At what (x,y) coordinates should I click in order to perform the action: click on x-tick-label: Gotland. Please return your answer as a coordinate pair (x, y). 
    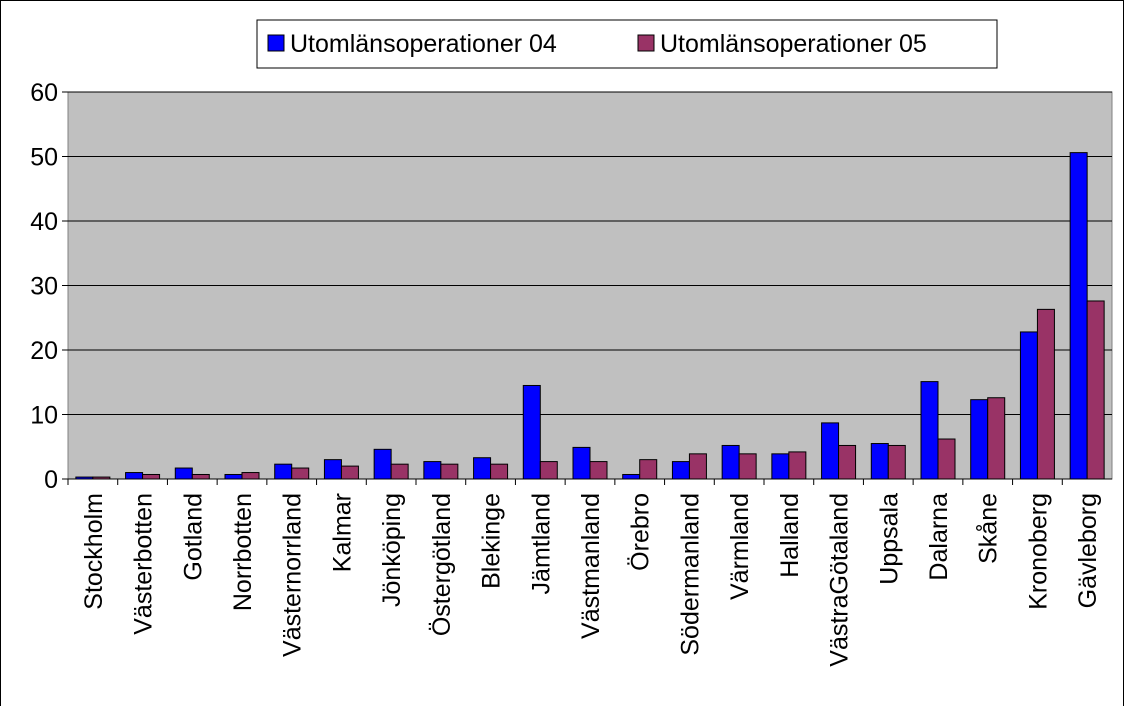
    Looking at the image, I should click on (193, 537).